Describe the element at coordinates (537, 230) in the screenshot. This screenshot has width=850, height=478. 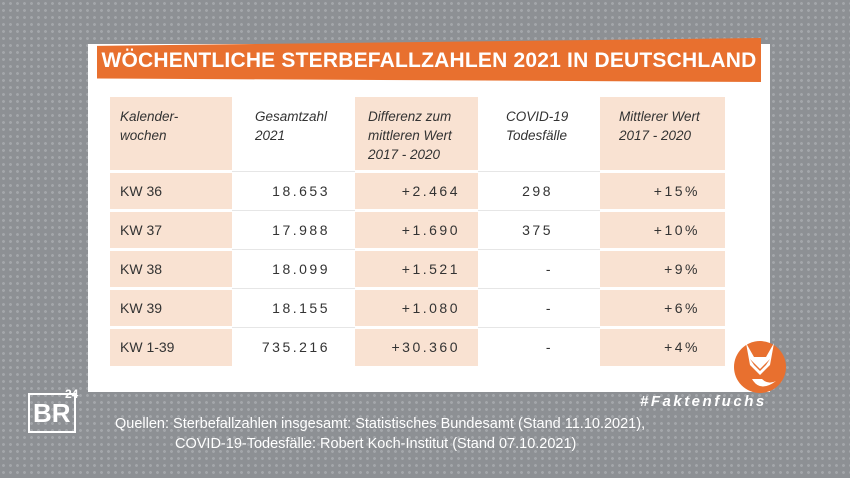
I see `table-cell: 375` at that location.